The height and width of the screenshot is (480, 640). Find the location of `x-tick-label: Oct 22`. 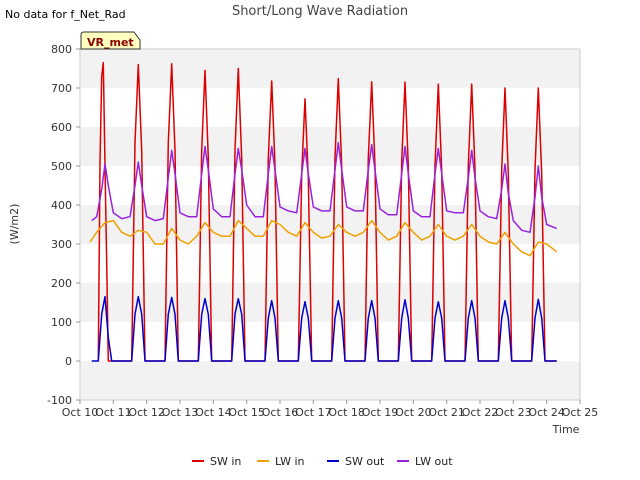

x-tick-label: Oct 22 is located at coordinates (480, 412).